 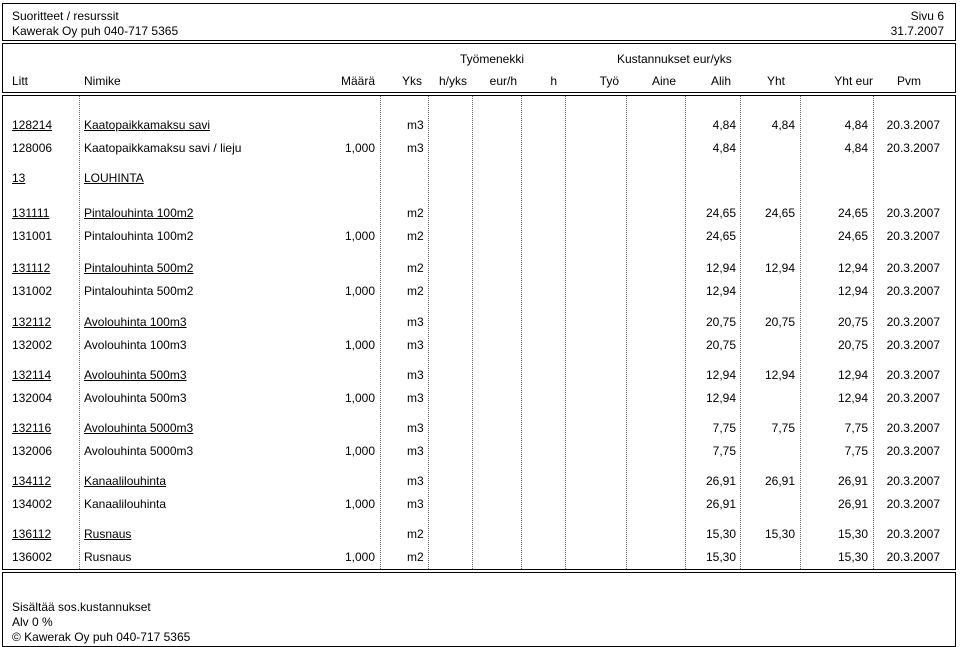 I want to click on column-header-nimike: Nimike, so click(x=102, y=81).